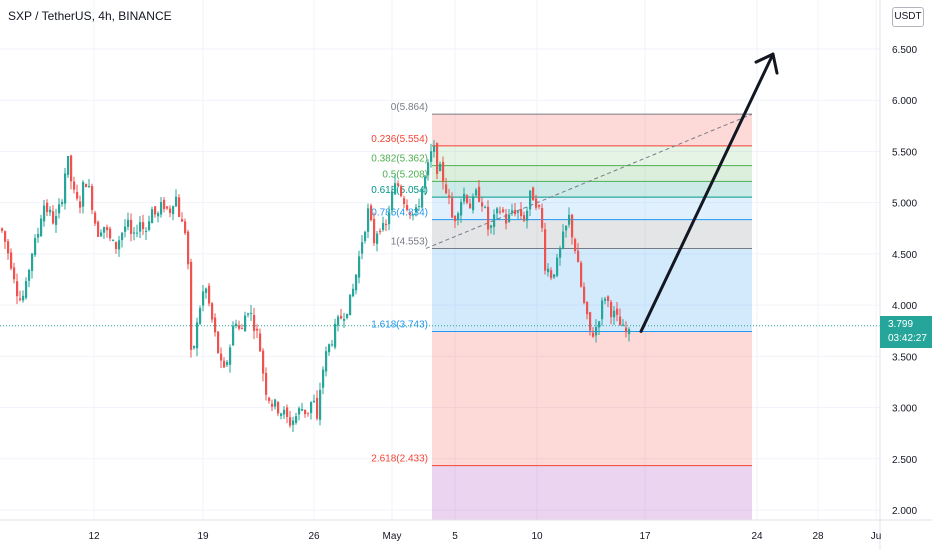  I want to click on time-axis: 12 19 26 May 5 10 17 24 28 Ju, so click(466, 530).